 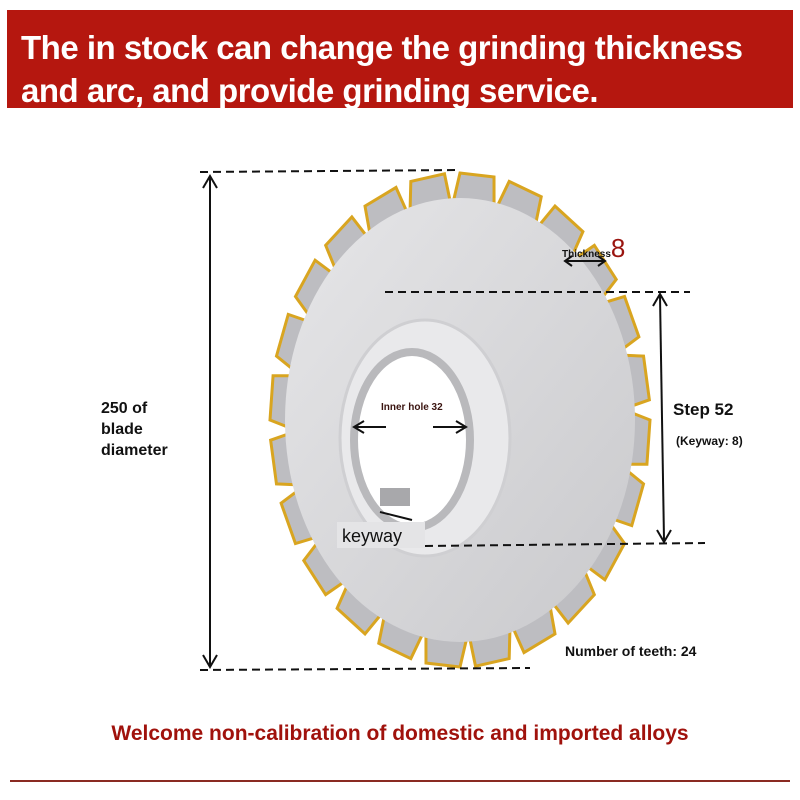 What do you see at coordinates (372, 536) in the screenshot?
I see `keyway-label: keyway` at bounding box center [372, 536].